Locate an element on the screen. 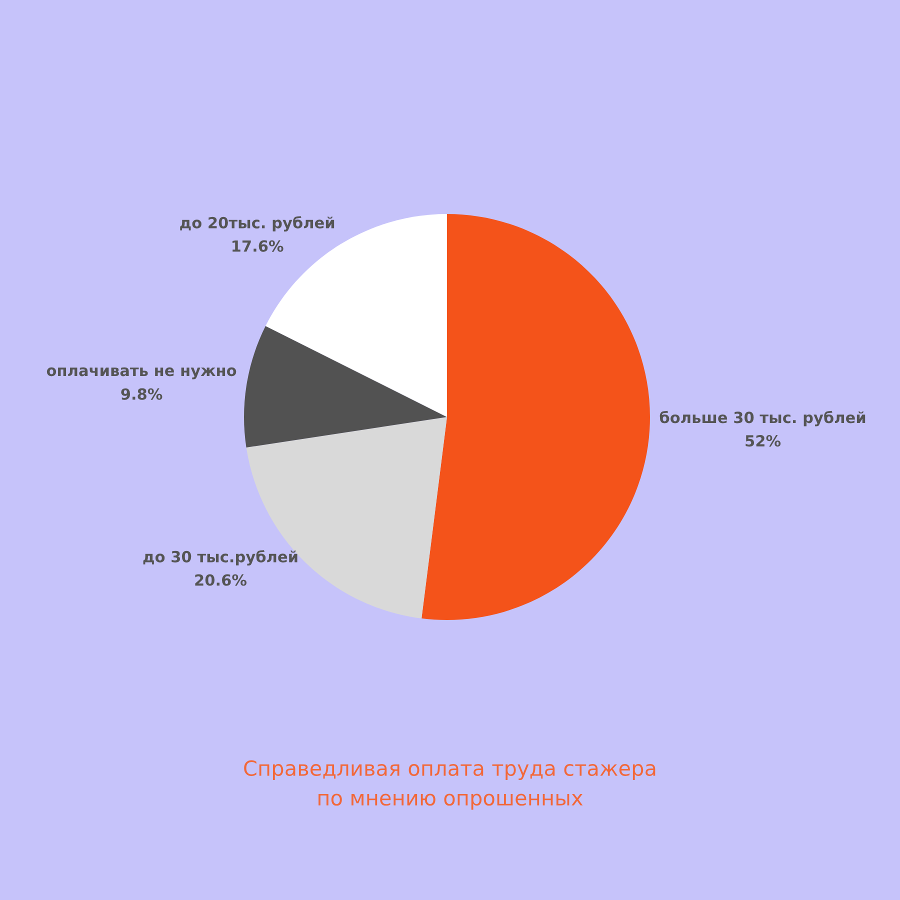 The width and height of the screenshot is (900, 900). data-label: 20.6% is located at coordinates (221, 580).